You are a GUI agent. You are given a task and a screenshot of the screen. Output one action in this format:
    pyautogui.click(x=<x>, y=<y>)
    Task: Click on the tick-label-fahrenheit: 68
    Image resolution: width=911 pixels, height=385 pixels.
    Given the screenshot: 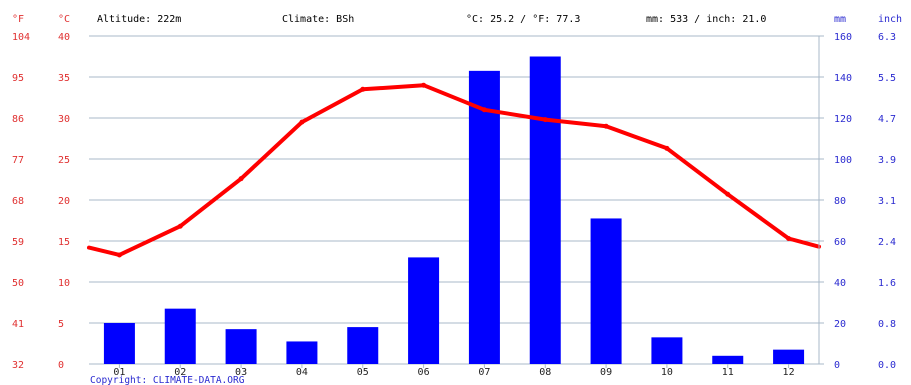 What is the action you would take?
    pyautogui.click(x=18, y=201)
    